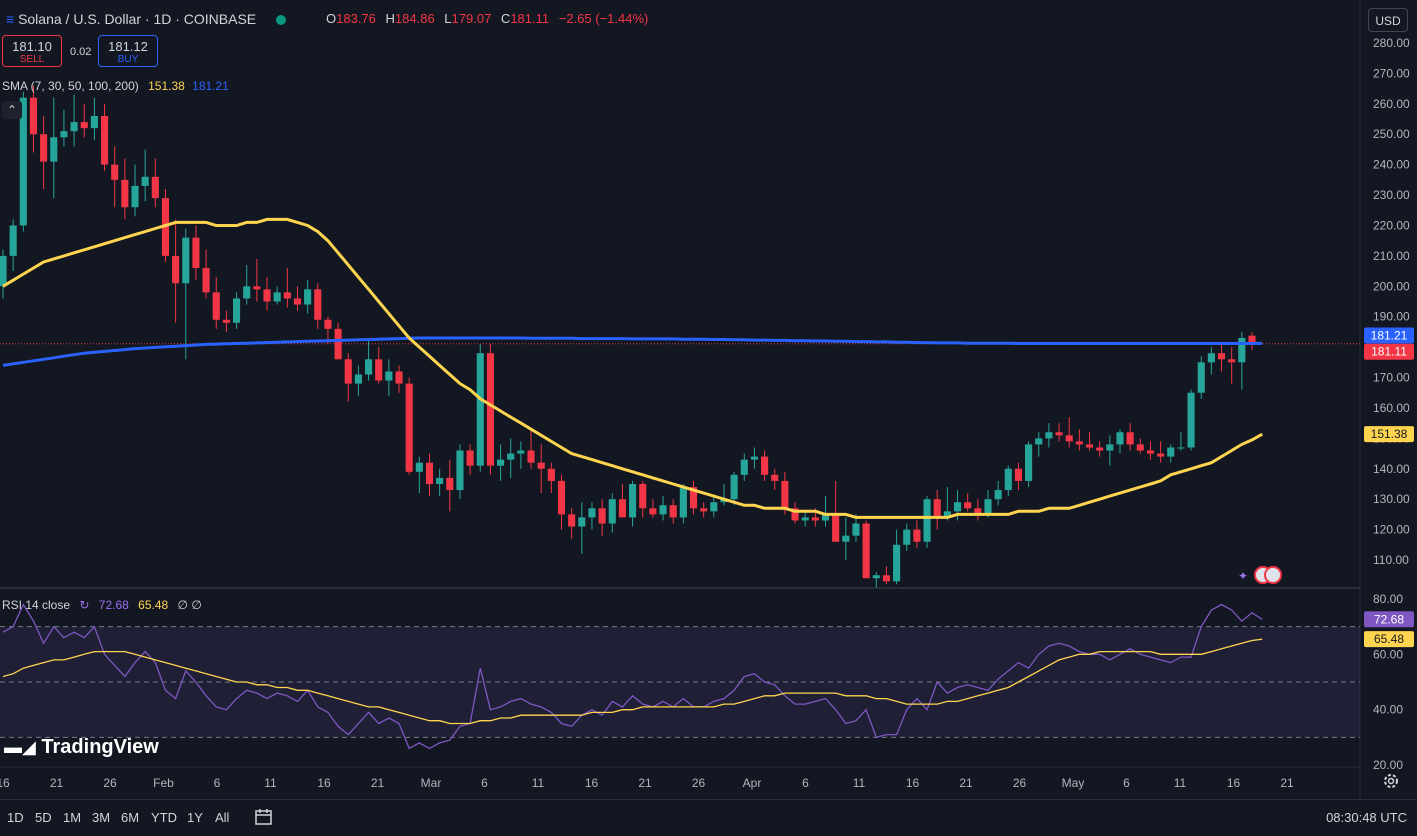 This screenshot has width=1417, height=836. Describe the element at coordinates (1391, 781) in the screenshot. I see `settings-gear-icon` at that location.